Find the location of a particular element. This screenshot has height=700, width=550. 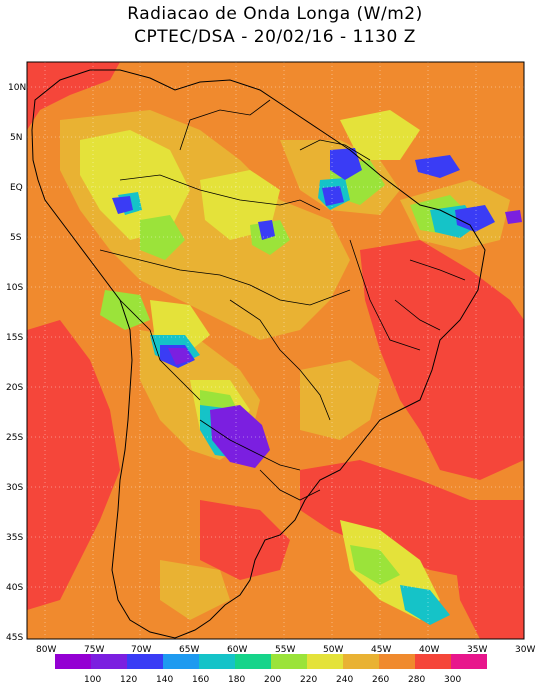

lon-label: 30W is located at coordinates (525, 650).